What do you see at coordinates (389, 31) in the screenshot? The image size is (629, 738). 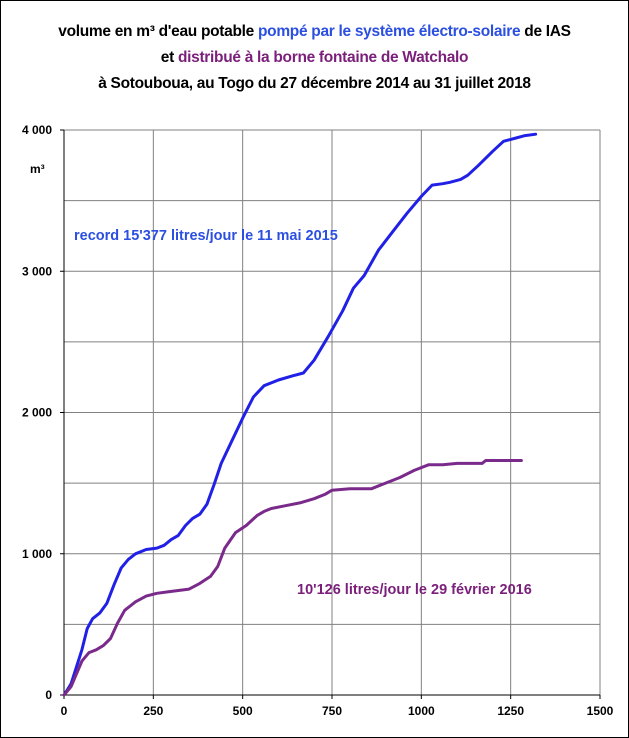 I see `title-part-pumped: pompé par le système électro-solaire` at bounding box center [389, 31].